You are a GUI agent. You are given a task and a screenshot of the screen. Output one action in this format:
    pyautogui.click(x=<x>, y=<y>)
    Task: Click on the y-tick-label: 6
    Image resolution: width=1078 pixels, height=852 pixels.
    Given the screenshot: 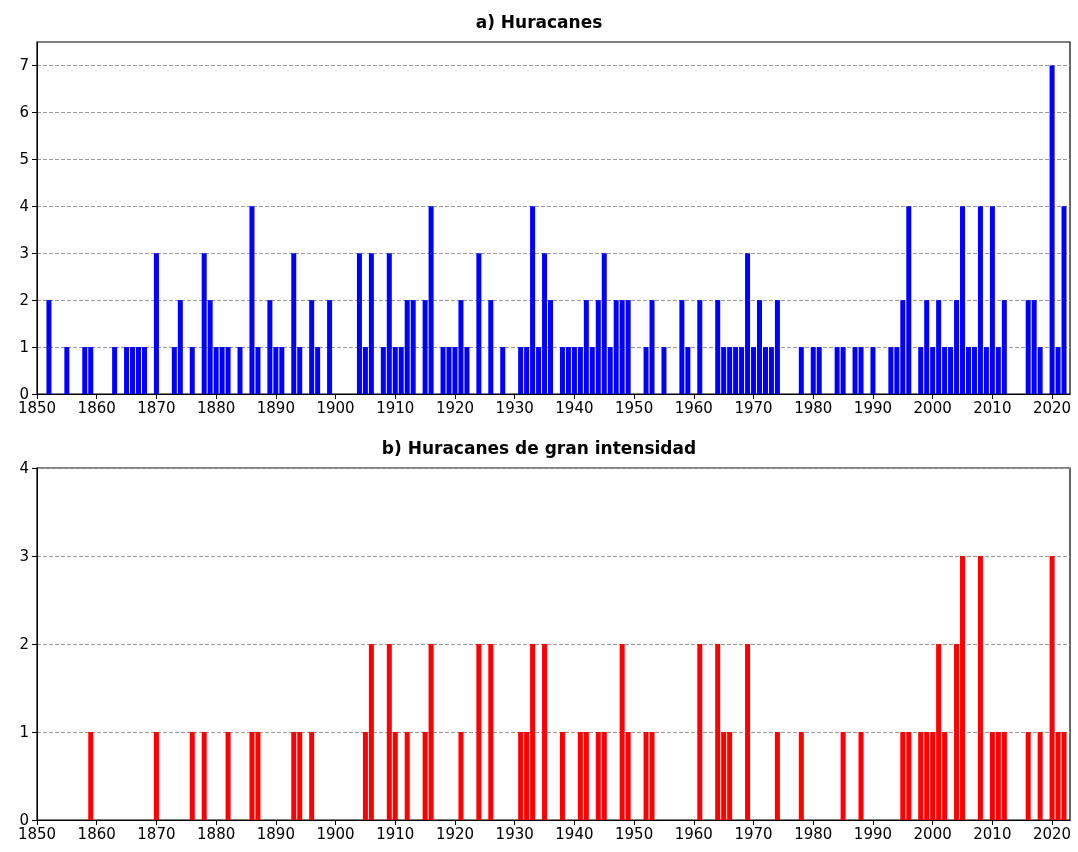 What is the action you would take?
    pyautogui.click(x=24, y=112)
    